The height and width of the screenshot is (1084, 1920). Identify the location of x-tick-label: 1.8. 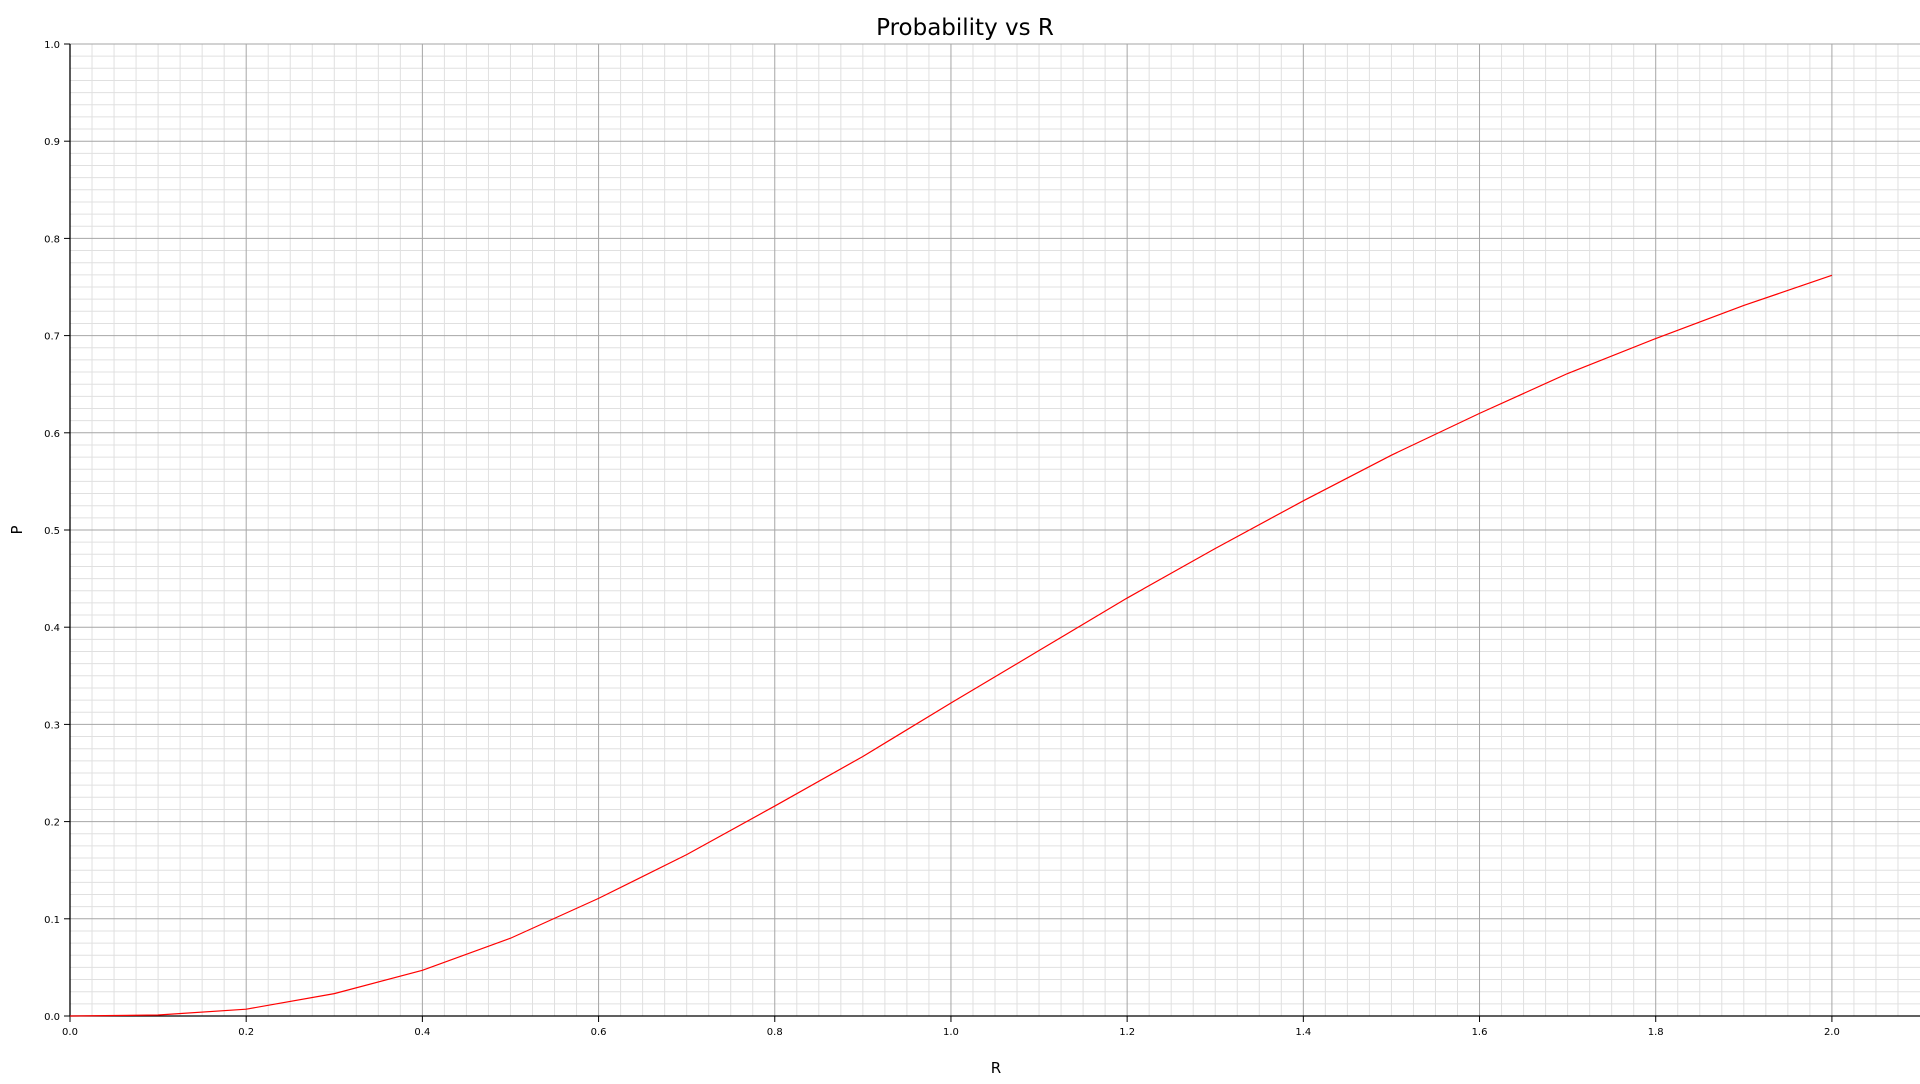
(1656, 1032).